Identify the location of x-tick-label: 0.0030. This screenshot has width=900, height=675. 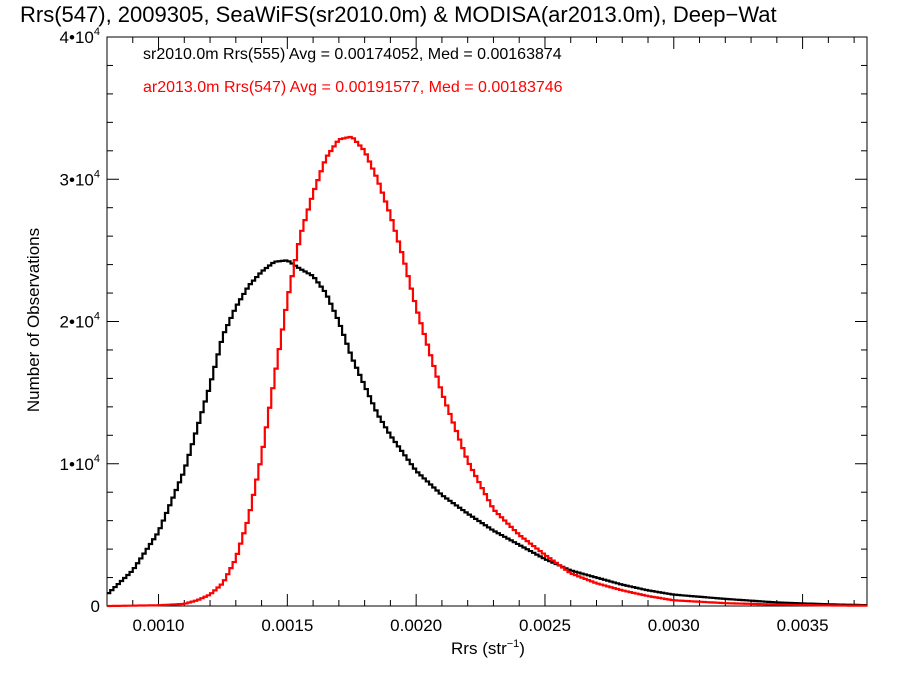
(674, 625).